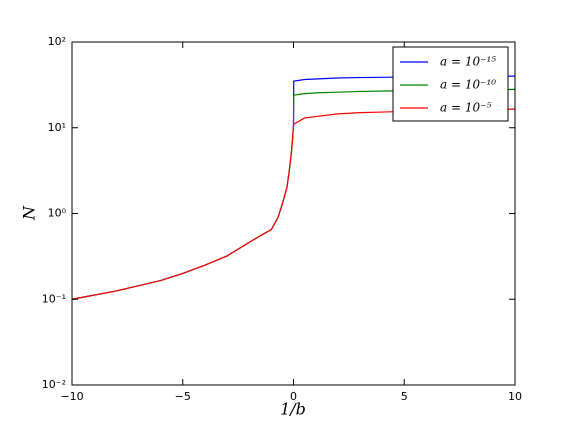 The width and height of the screenshot is (573, 430). Describe the element at coordinates (404, 396) in the screenshot. I see `x-tick-label: 5` at that location.